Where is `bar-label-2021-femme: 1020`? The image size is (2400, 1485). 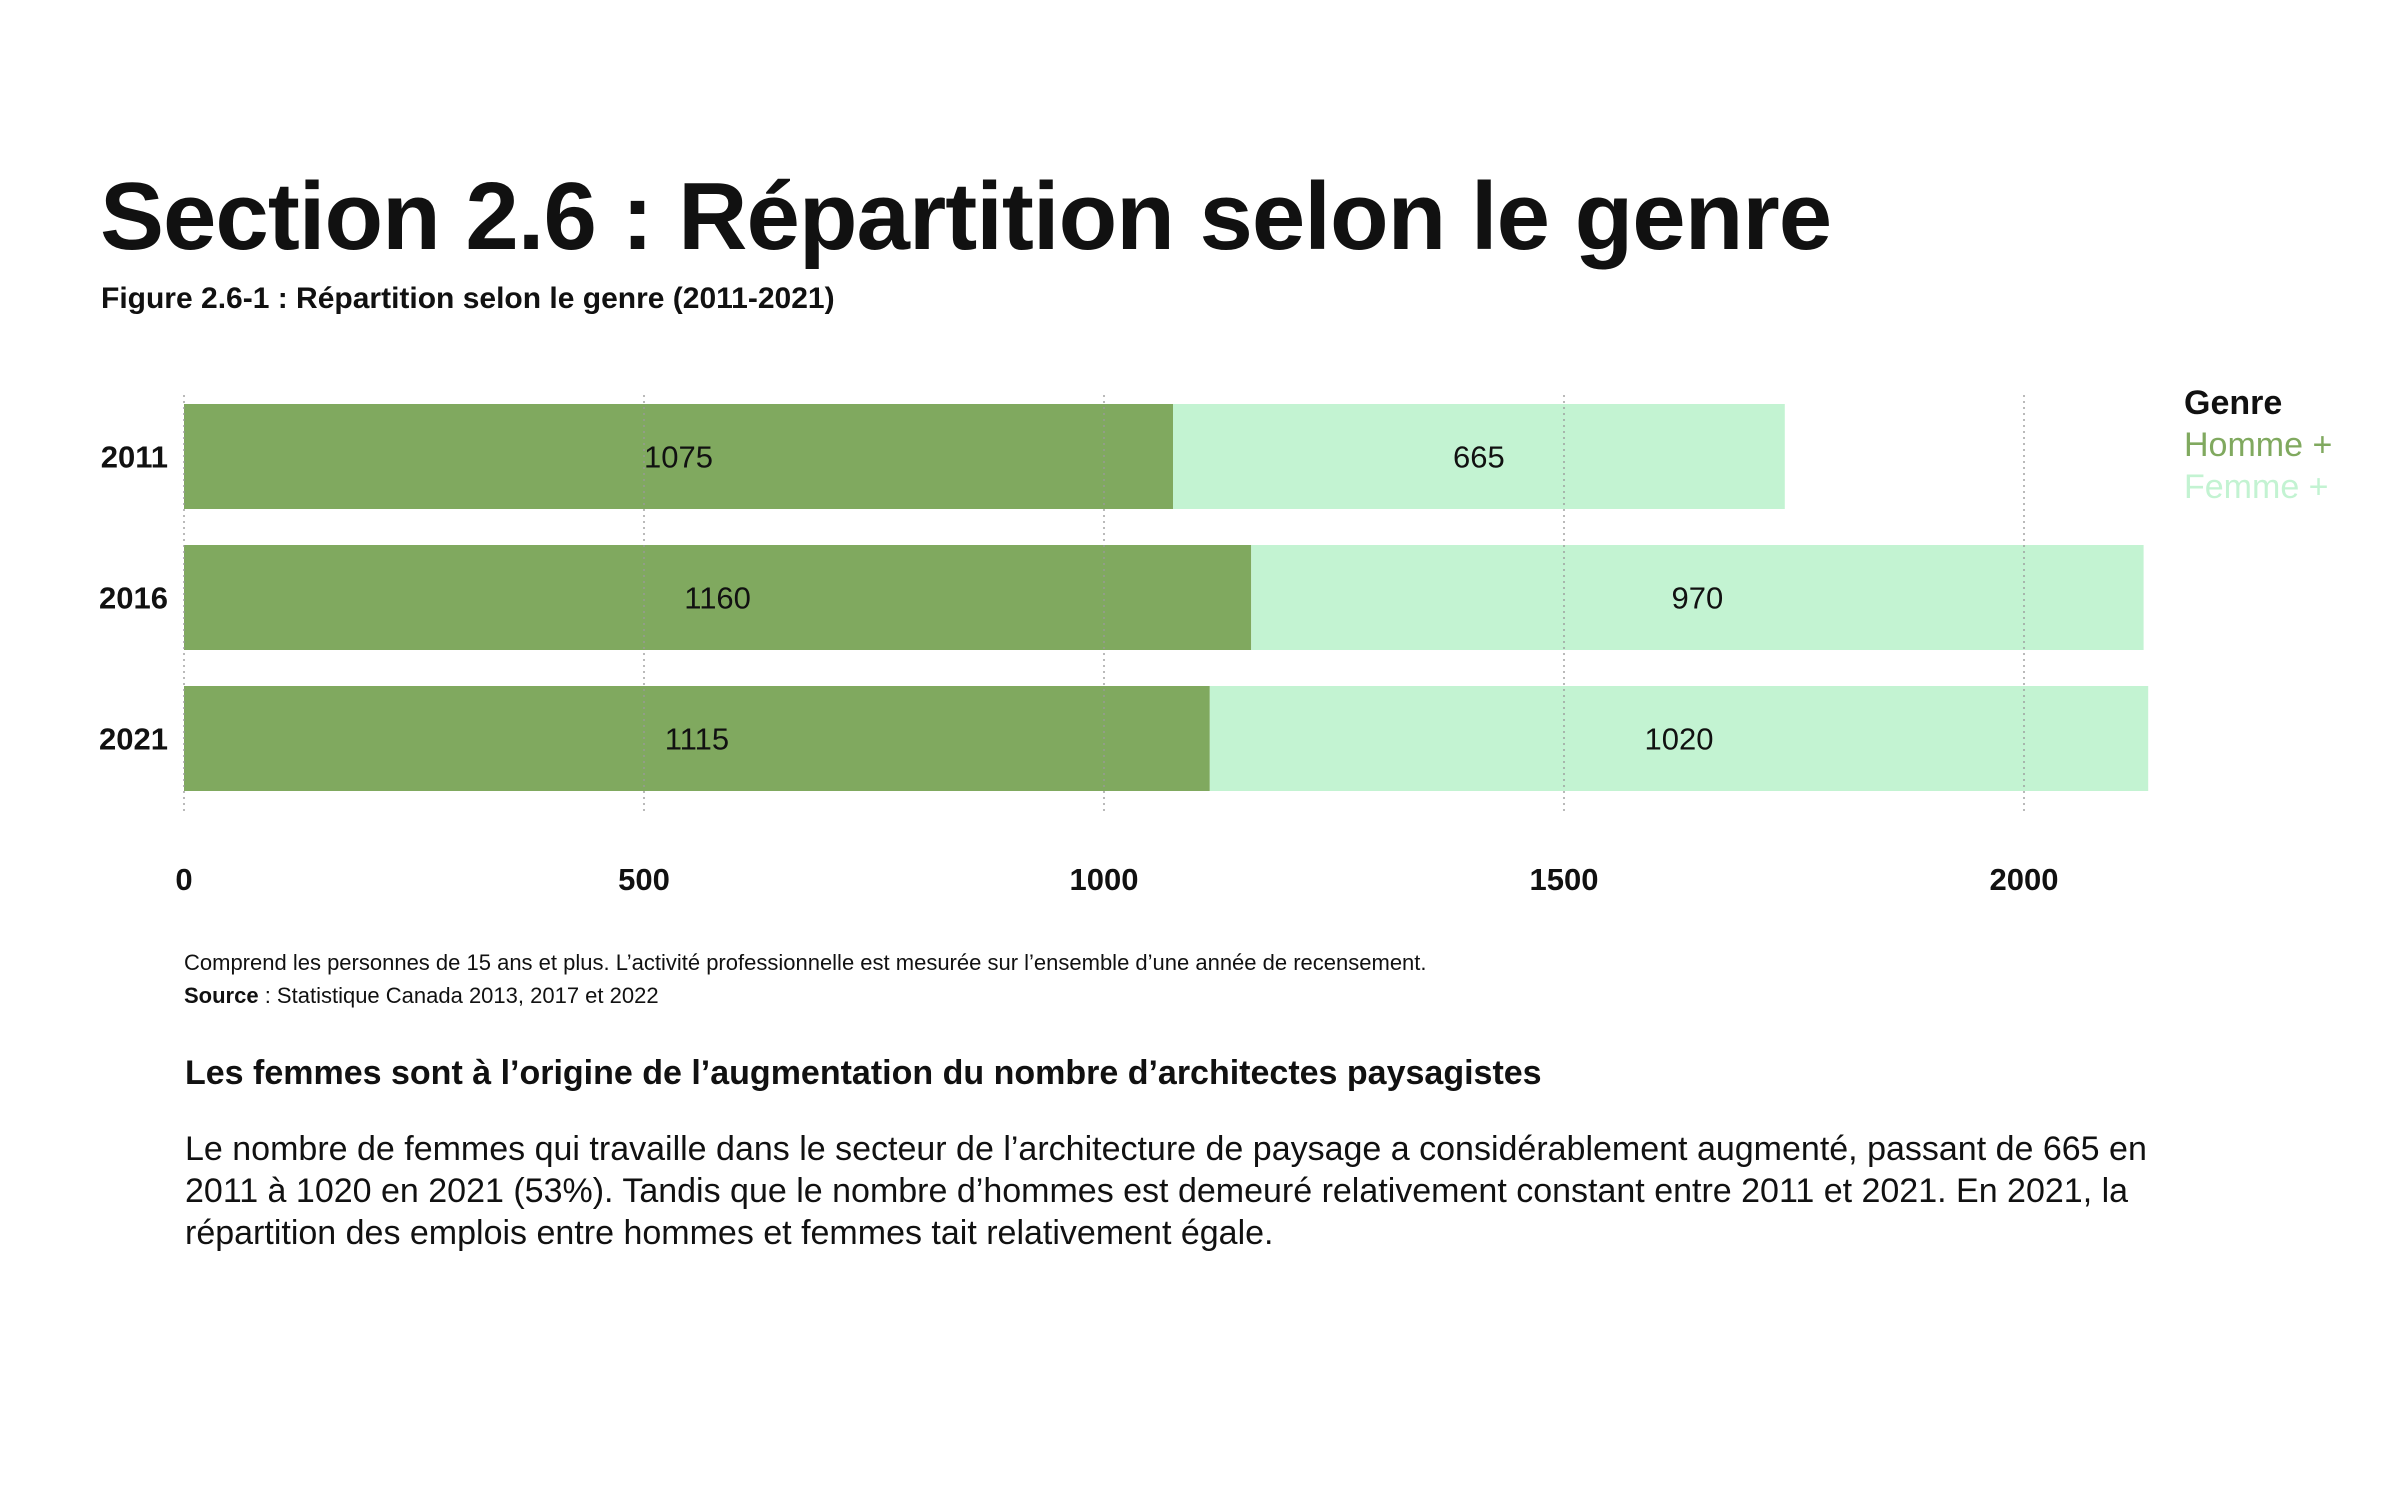
bar-label-2021-femme: 1020 is located at coordinates (1679, 739).